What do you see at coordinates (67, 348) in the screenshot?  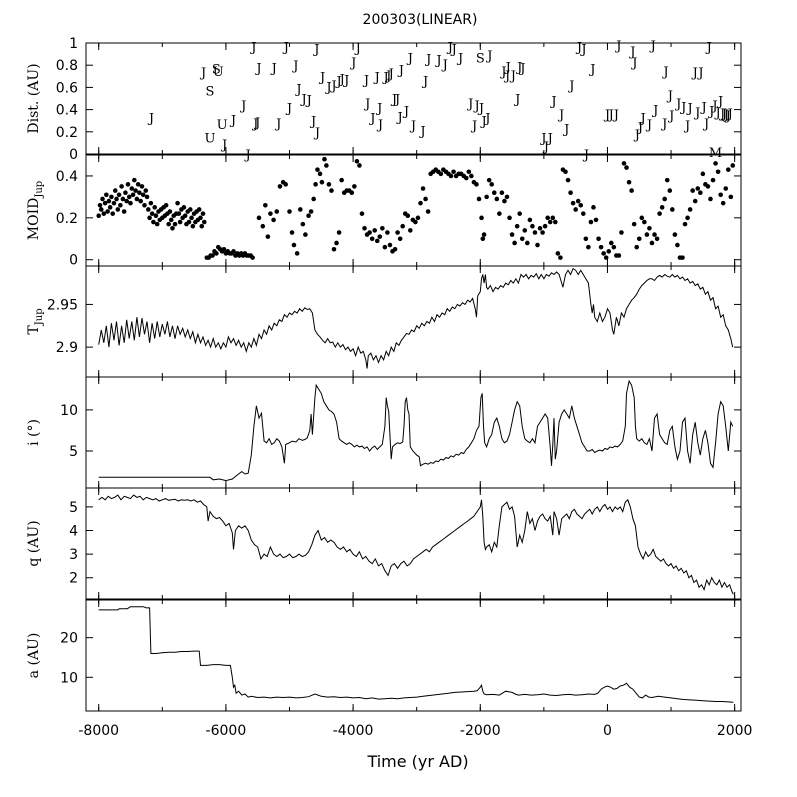 I see `y-tick-label: 2.9` at bounding box center [67, 348].